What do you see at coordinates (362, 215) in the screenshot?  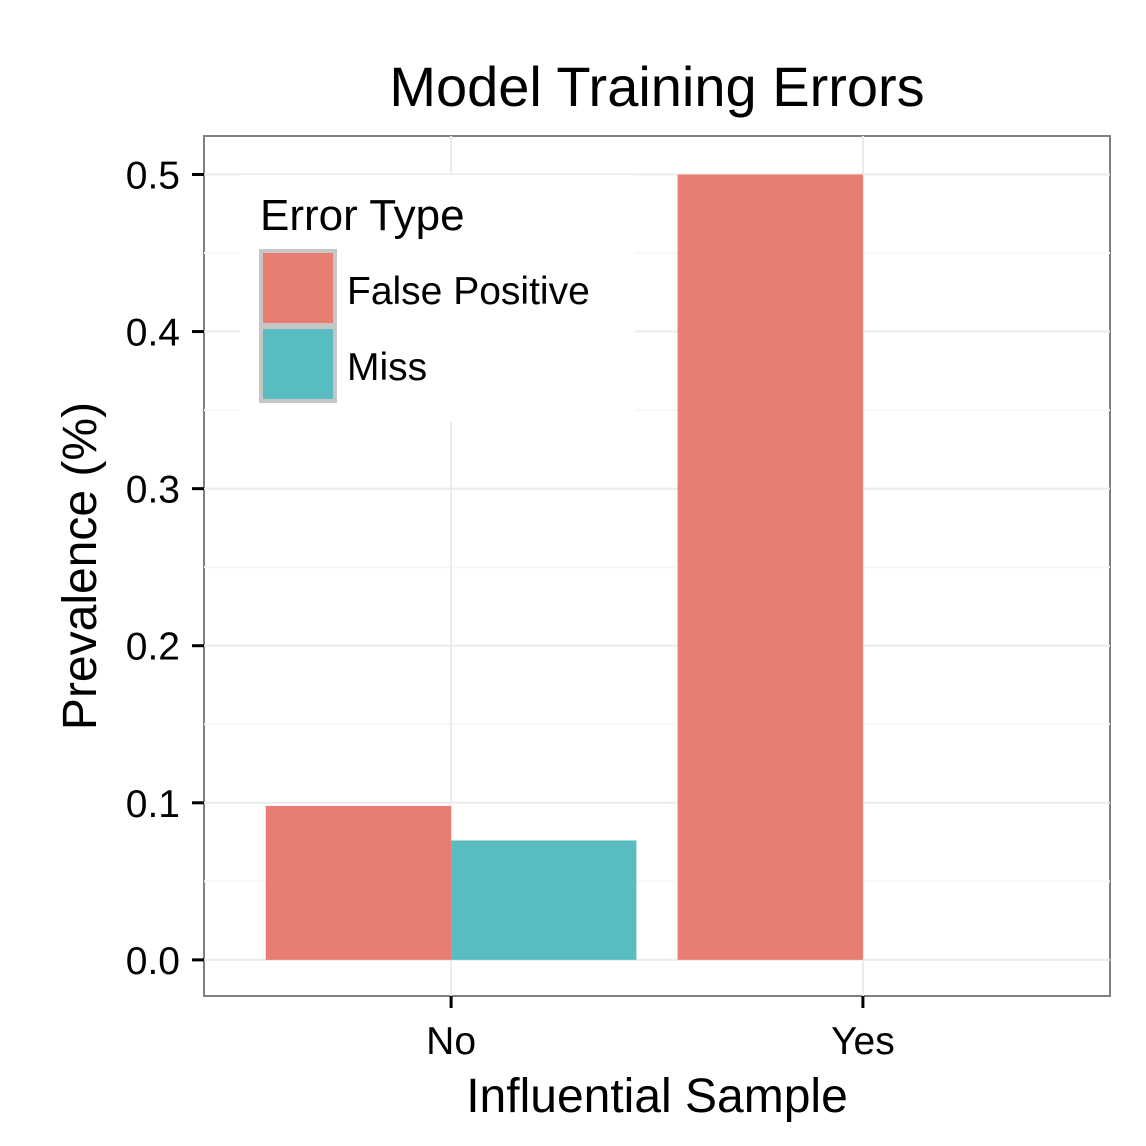 I see `legend-title: Error Type` at bounding box center [362, 215].